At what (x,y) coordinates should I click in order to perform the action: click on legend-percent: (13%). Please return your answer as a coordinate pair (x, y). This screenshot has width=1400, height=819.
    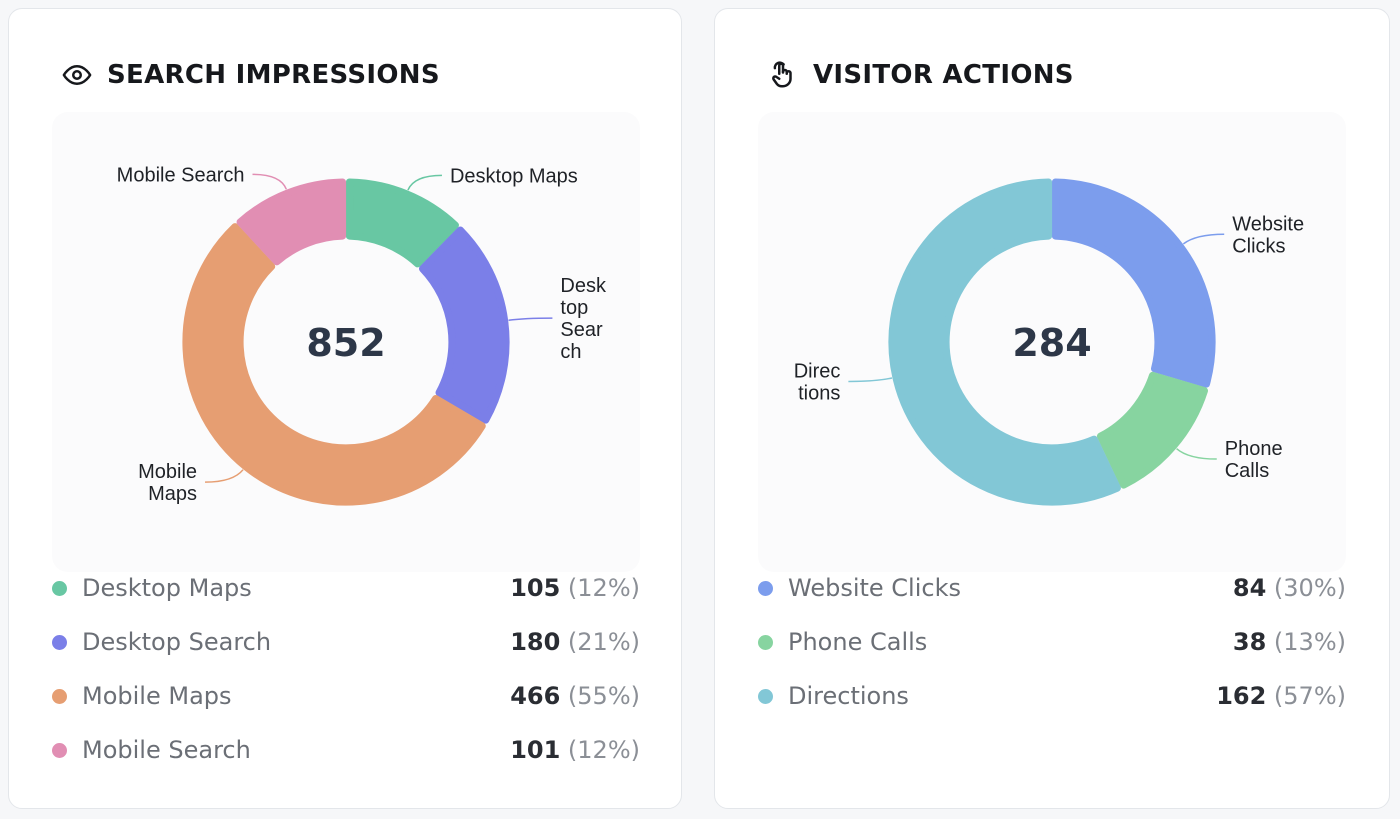
    Looking at the image, I should click on (1306, 642).